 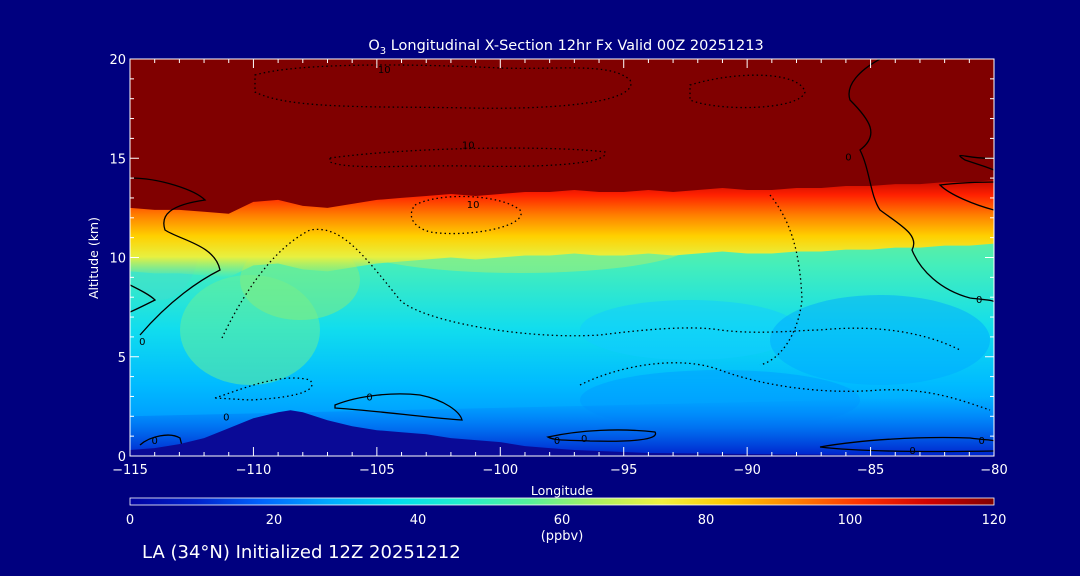 What do you see at coordinates (623, 470) in the screenshot?
I see `x-tick-label: −95` at bounding box center [623, 470].